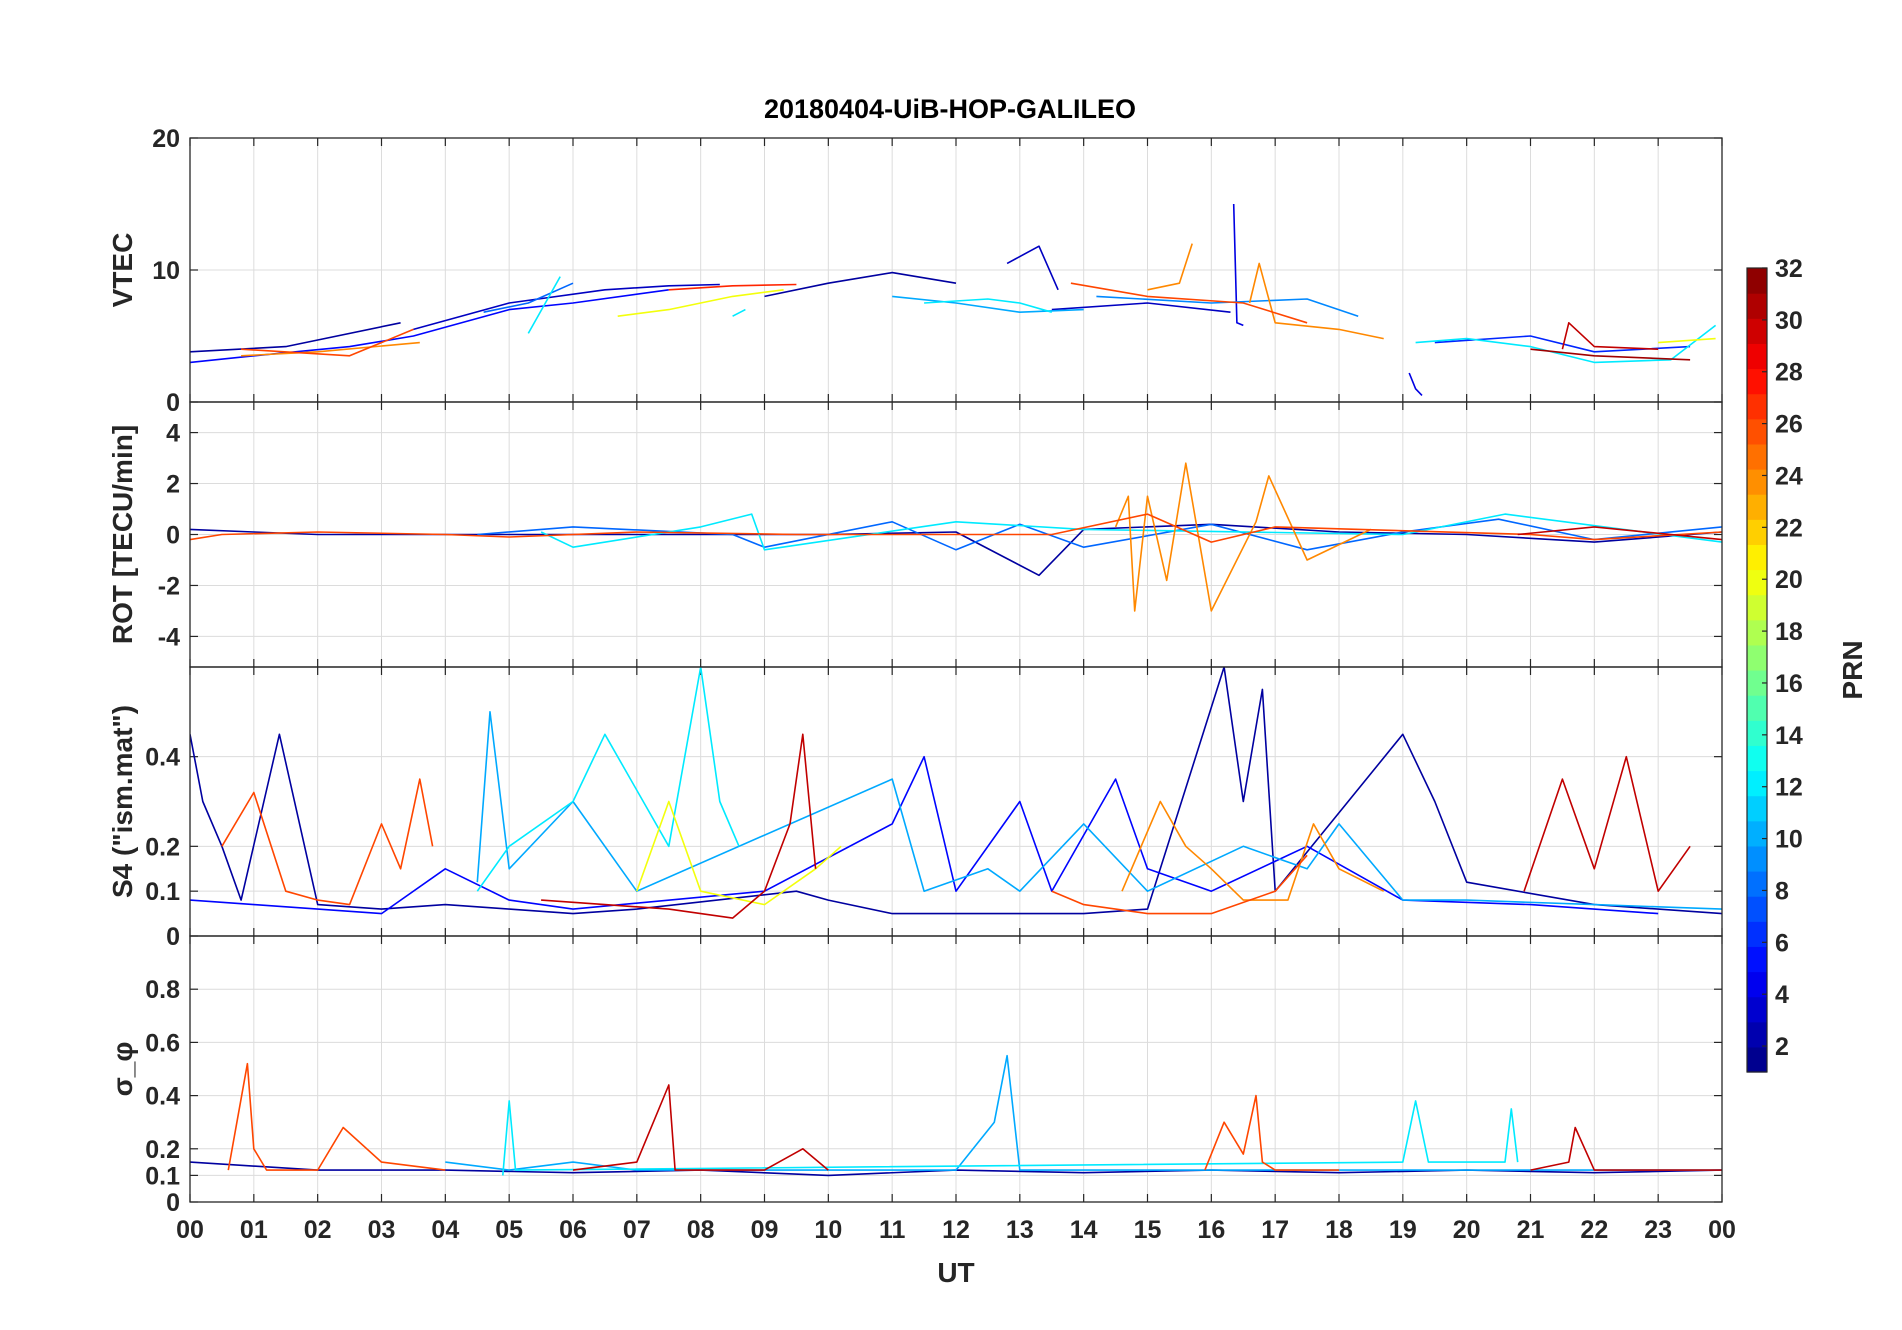 Image resolution: width=1902 pixels, height=1330 pixels. What do you see at coordinates (1594, 1230) in the screenshot?
I see `x-tick-label: 22` at bounding box center [1594, 1230].